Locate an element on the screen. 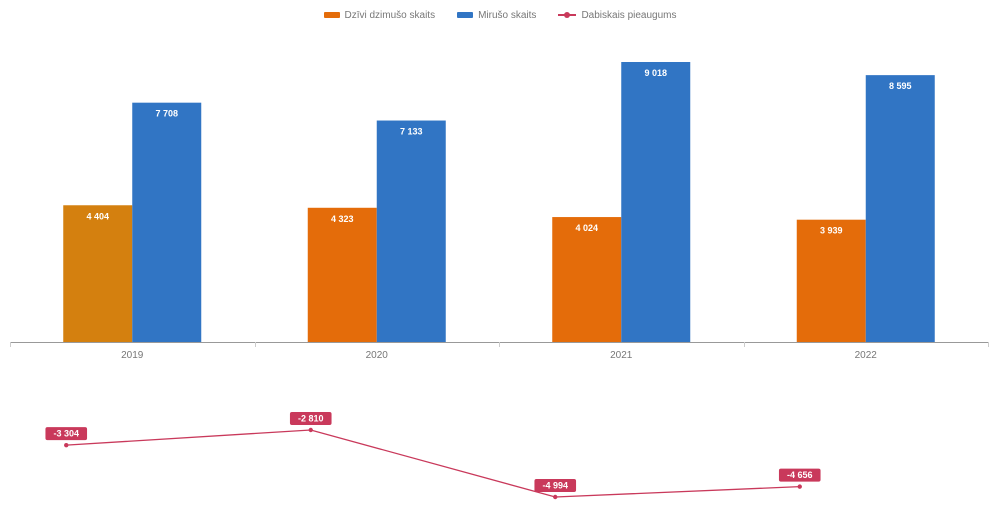 The image size is (1000, 509). x-tick-label-2019: 2019 is located at coordinates (132, 355).